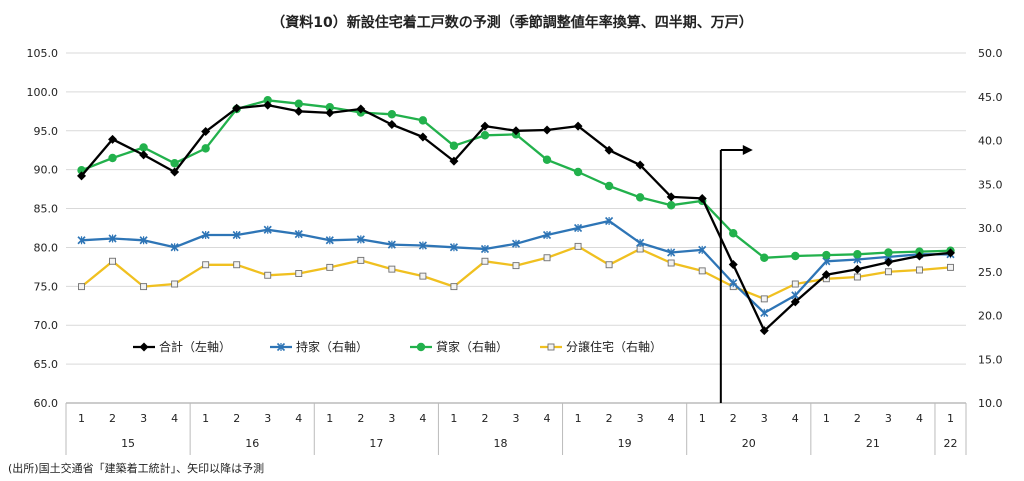 The image size is (1024, 481). What do you see at coordinates (990, 53) in the screenshot?
I see `y-tick-right: 50.0` at bounding box center [990, 53].